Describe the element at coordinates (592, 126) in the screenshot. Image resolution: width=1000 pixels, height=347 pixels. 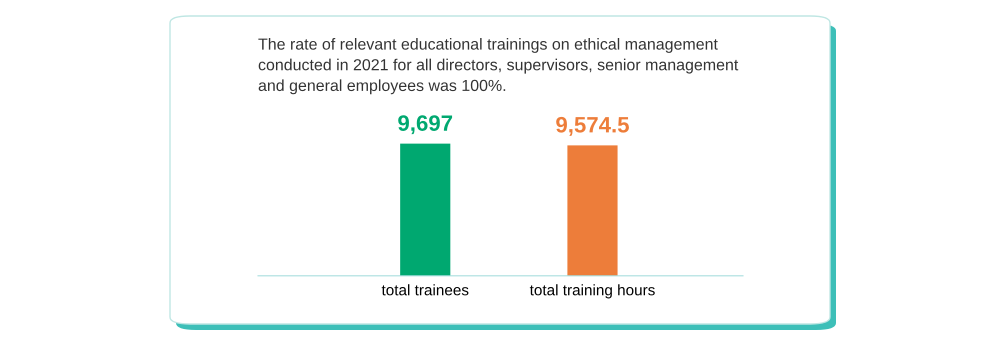
I see `data-label: 9,574.5` at that location.